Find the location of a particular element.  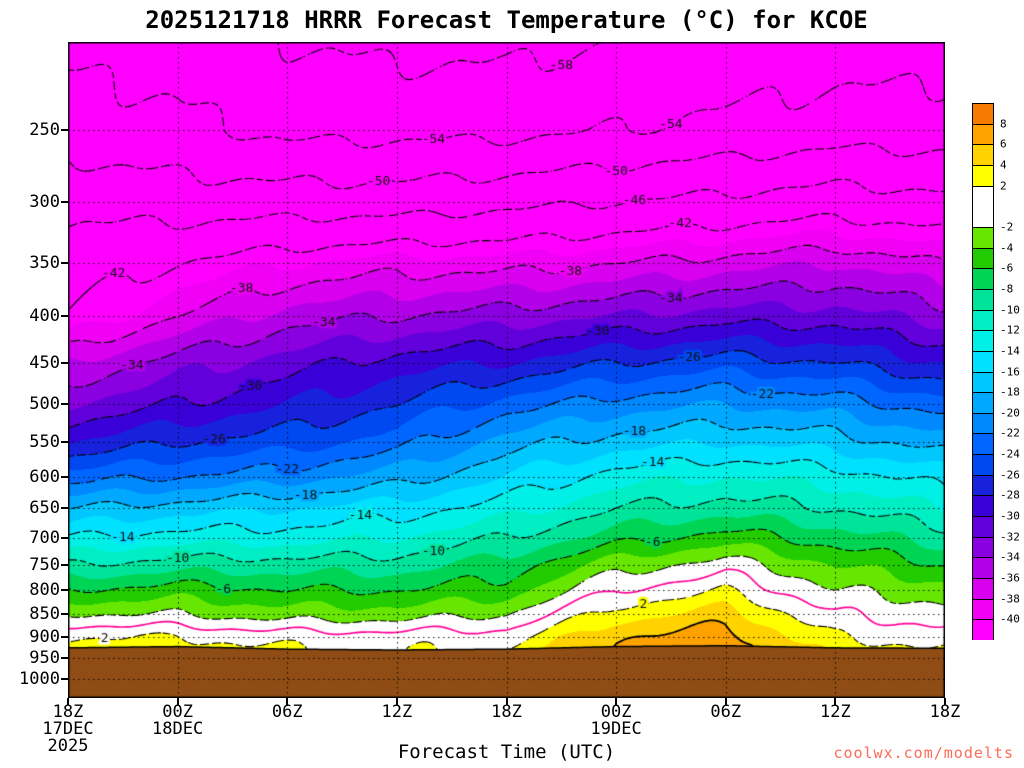

colorbar-label: -14 is located at coordinates (1010, 351).